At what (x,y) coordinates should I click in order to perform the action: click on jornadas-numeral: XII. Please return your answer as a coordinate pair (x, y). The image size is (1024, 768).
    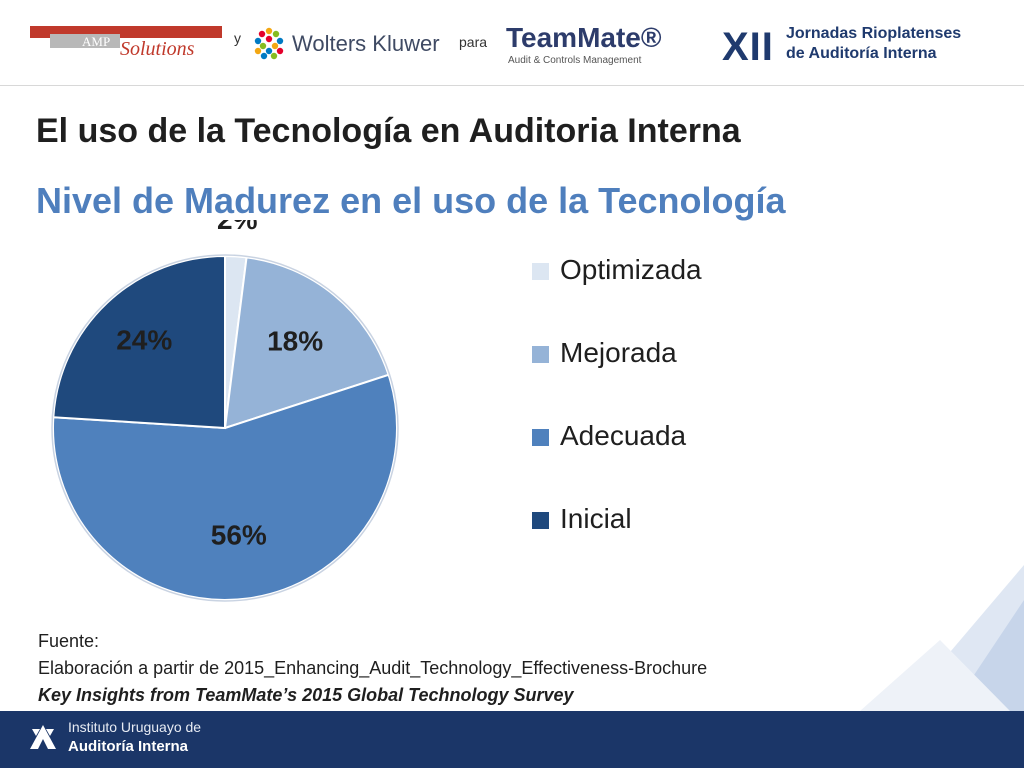
    Looking at the image, I should click on (748, 47).